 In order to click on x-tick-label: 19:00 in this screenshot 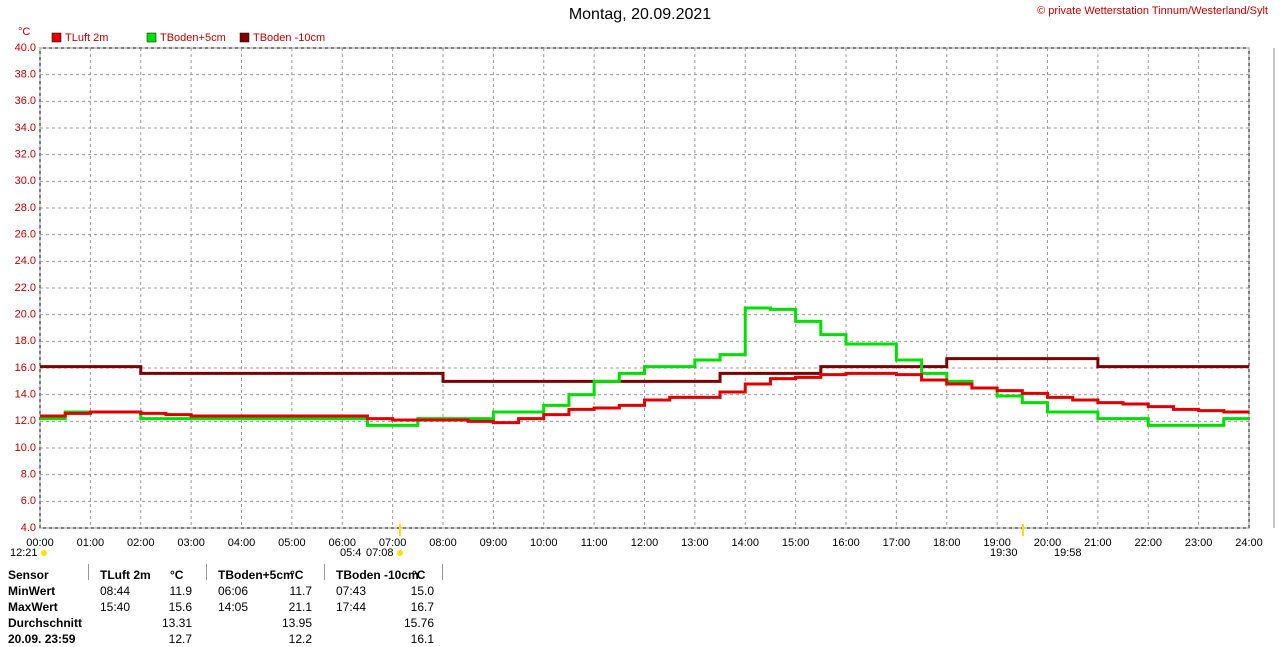, I will do `click(997, 543)`.